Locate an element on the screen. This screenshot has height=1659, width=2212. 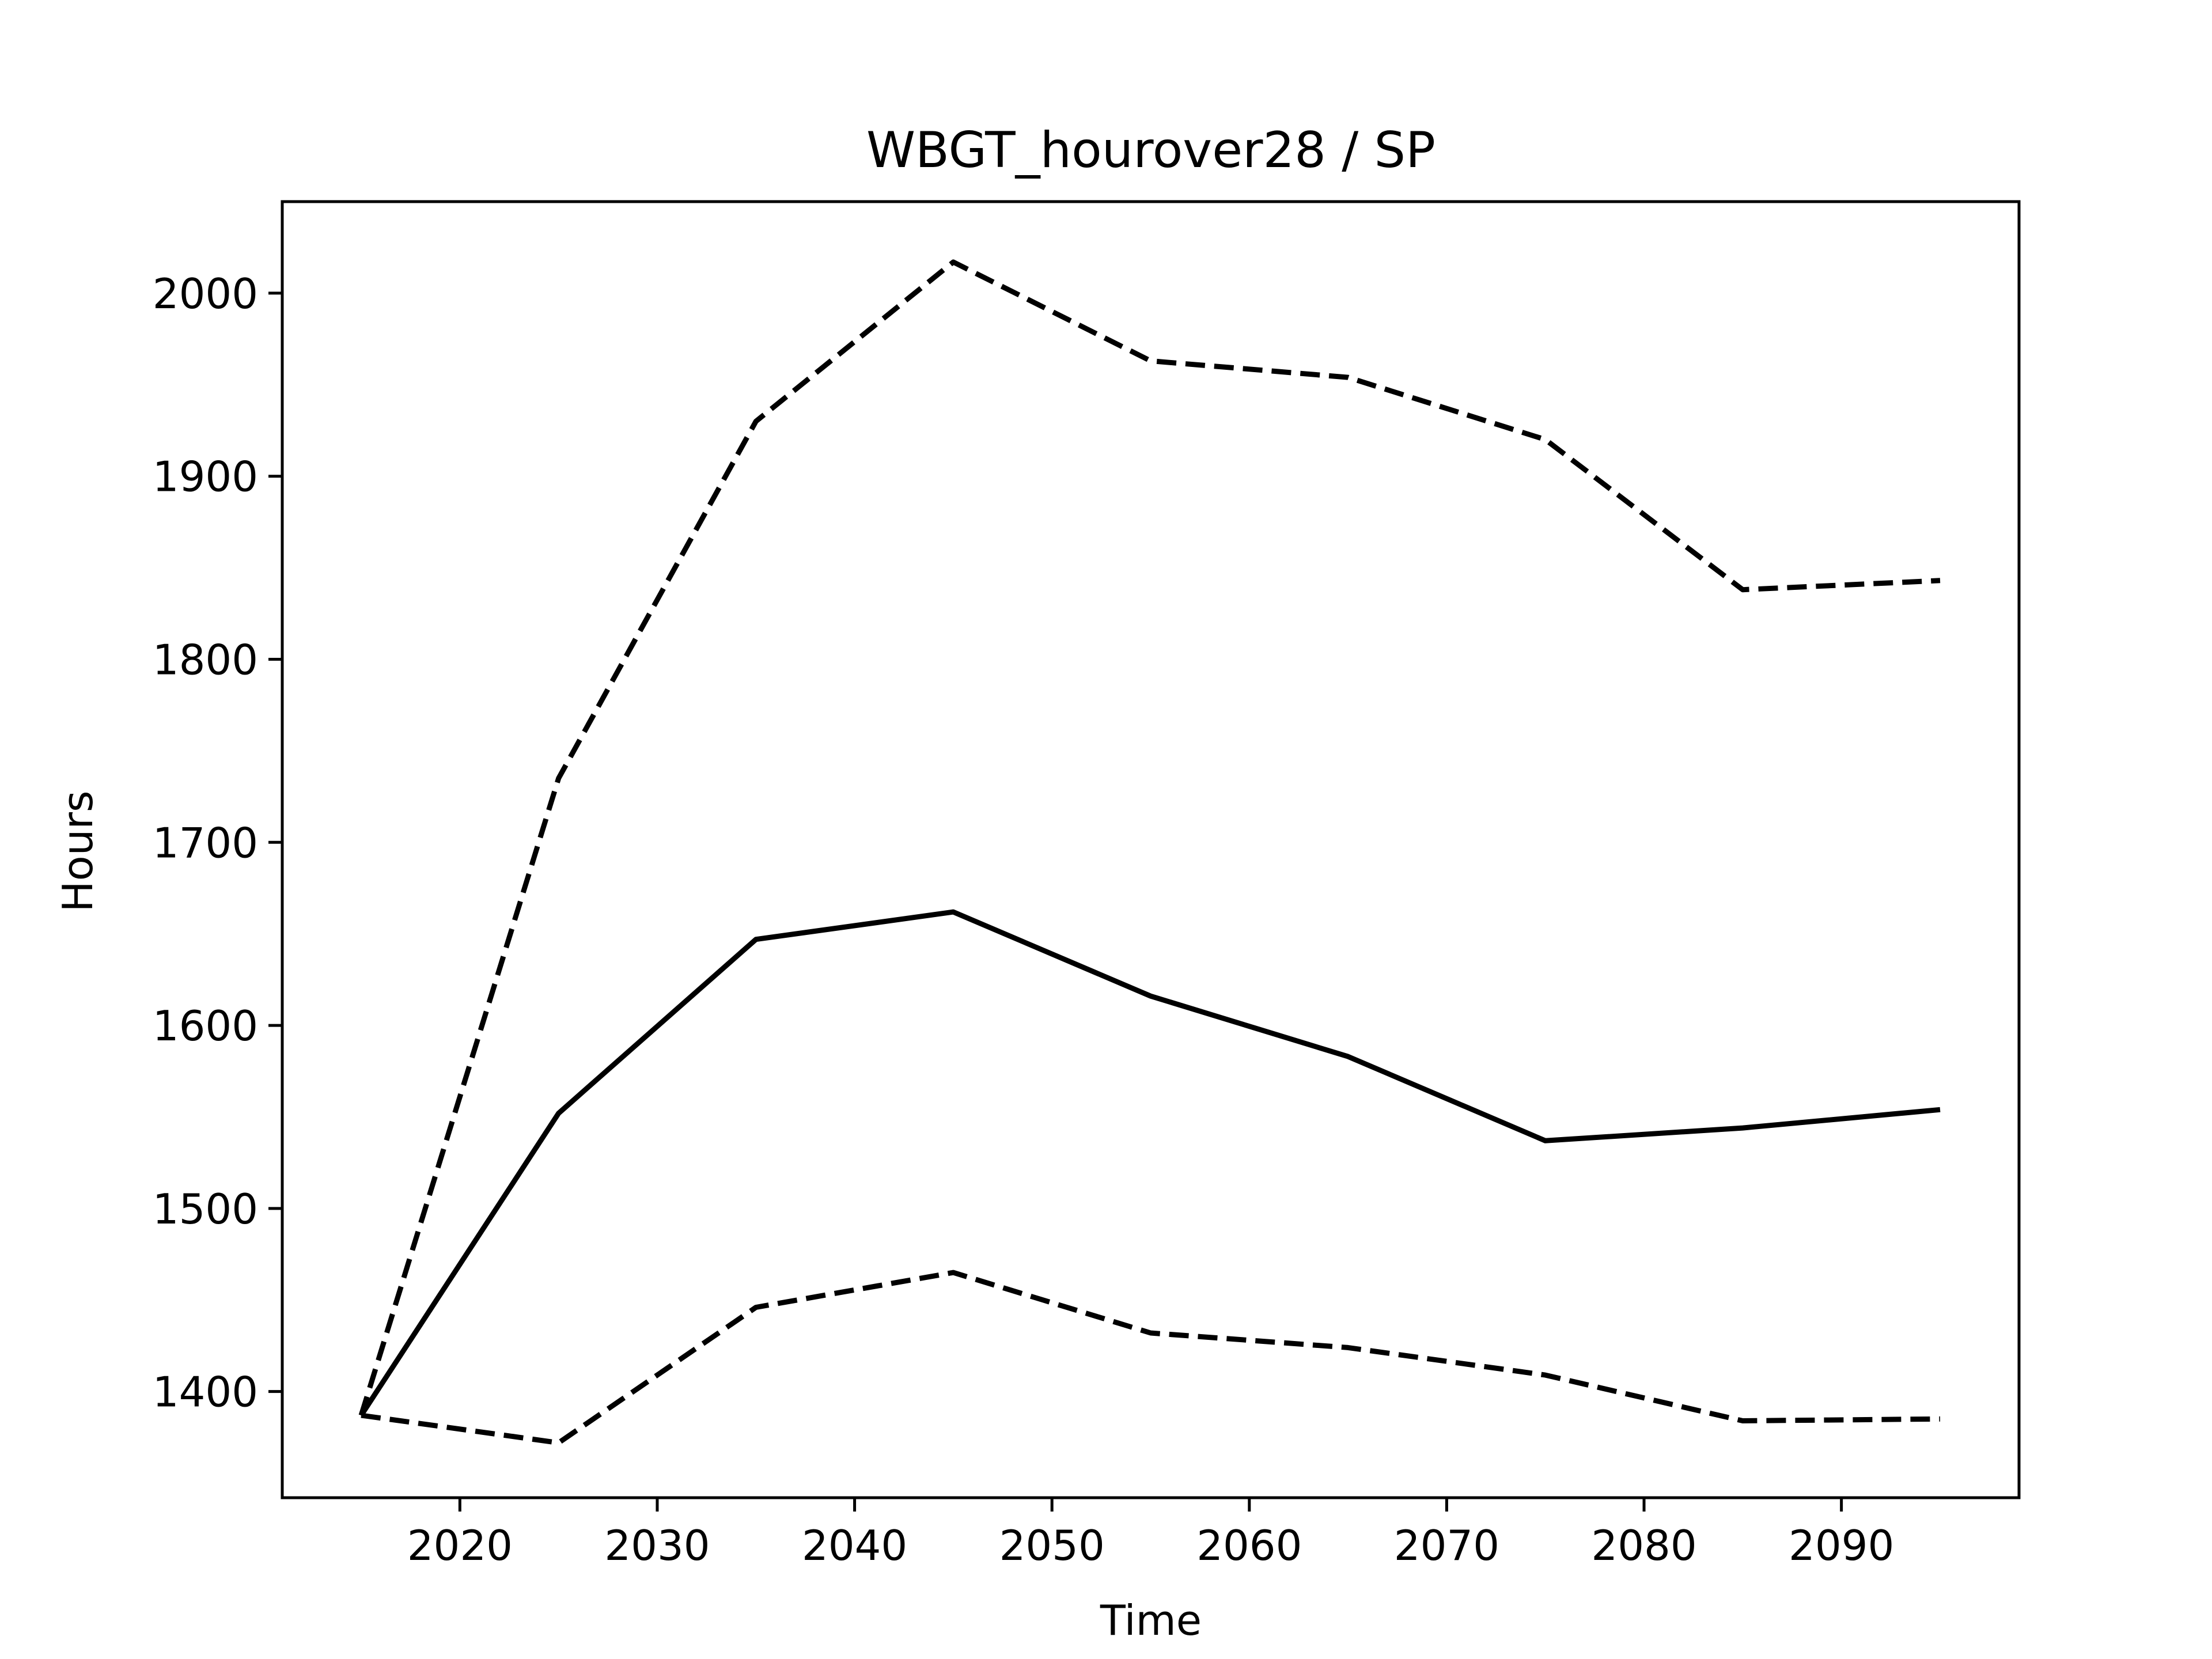
y-tick-label: 1700 is located at coordinates (205, 843).